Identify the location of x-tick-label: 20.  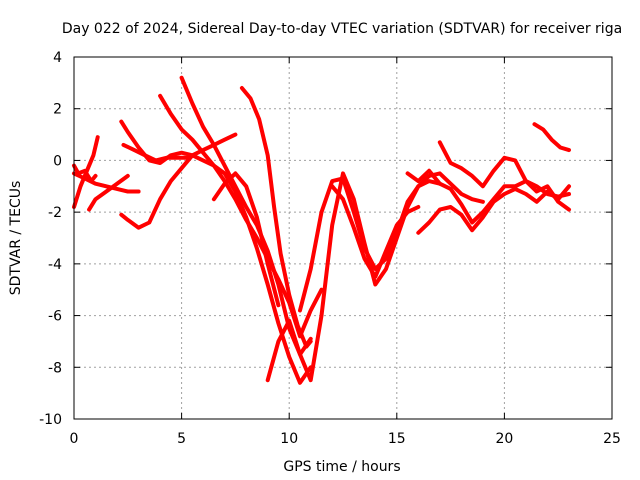
(504, 439).